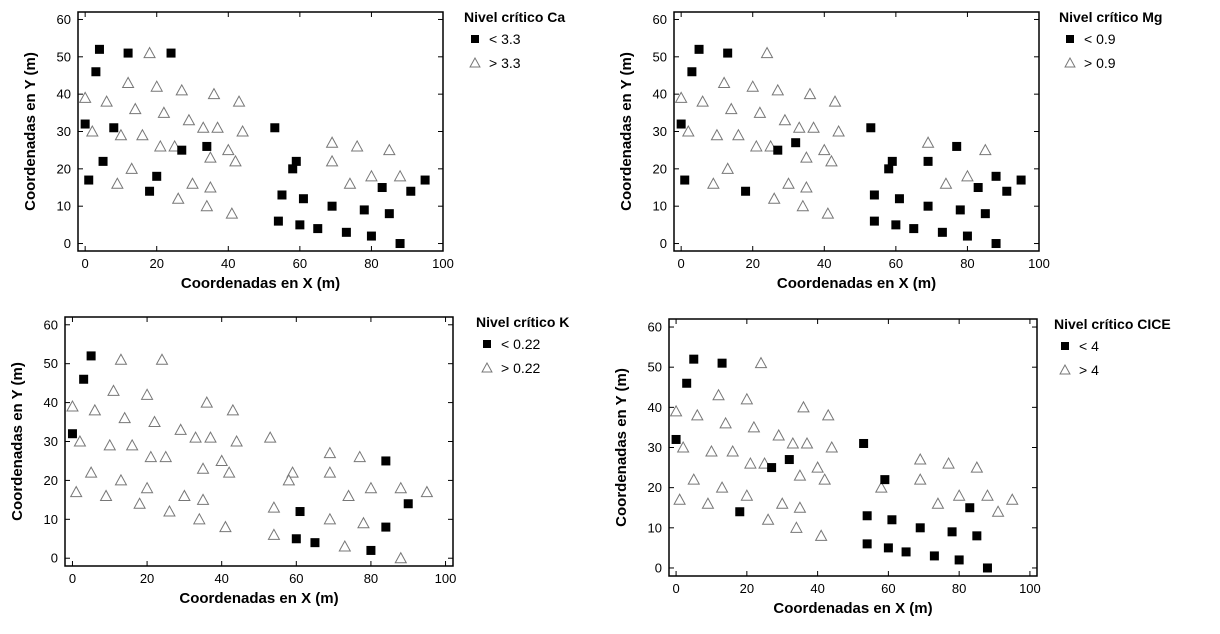  I want to click on y-tick-label: 60, so click(51, 324).